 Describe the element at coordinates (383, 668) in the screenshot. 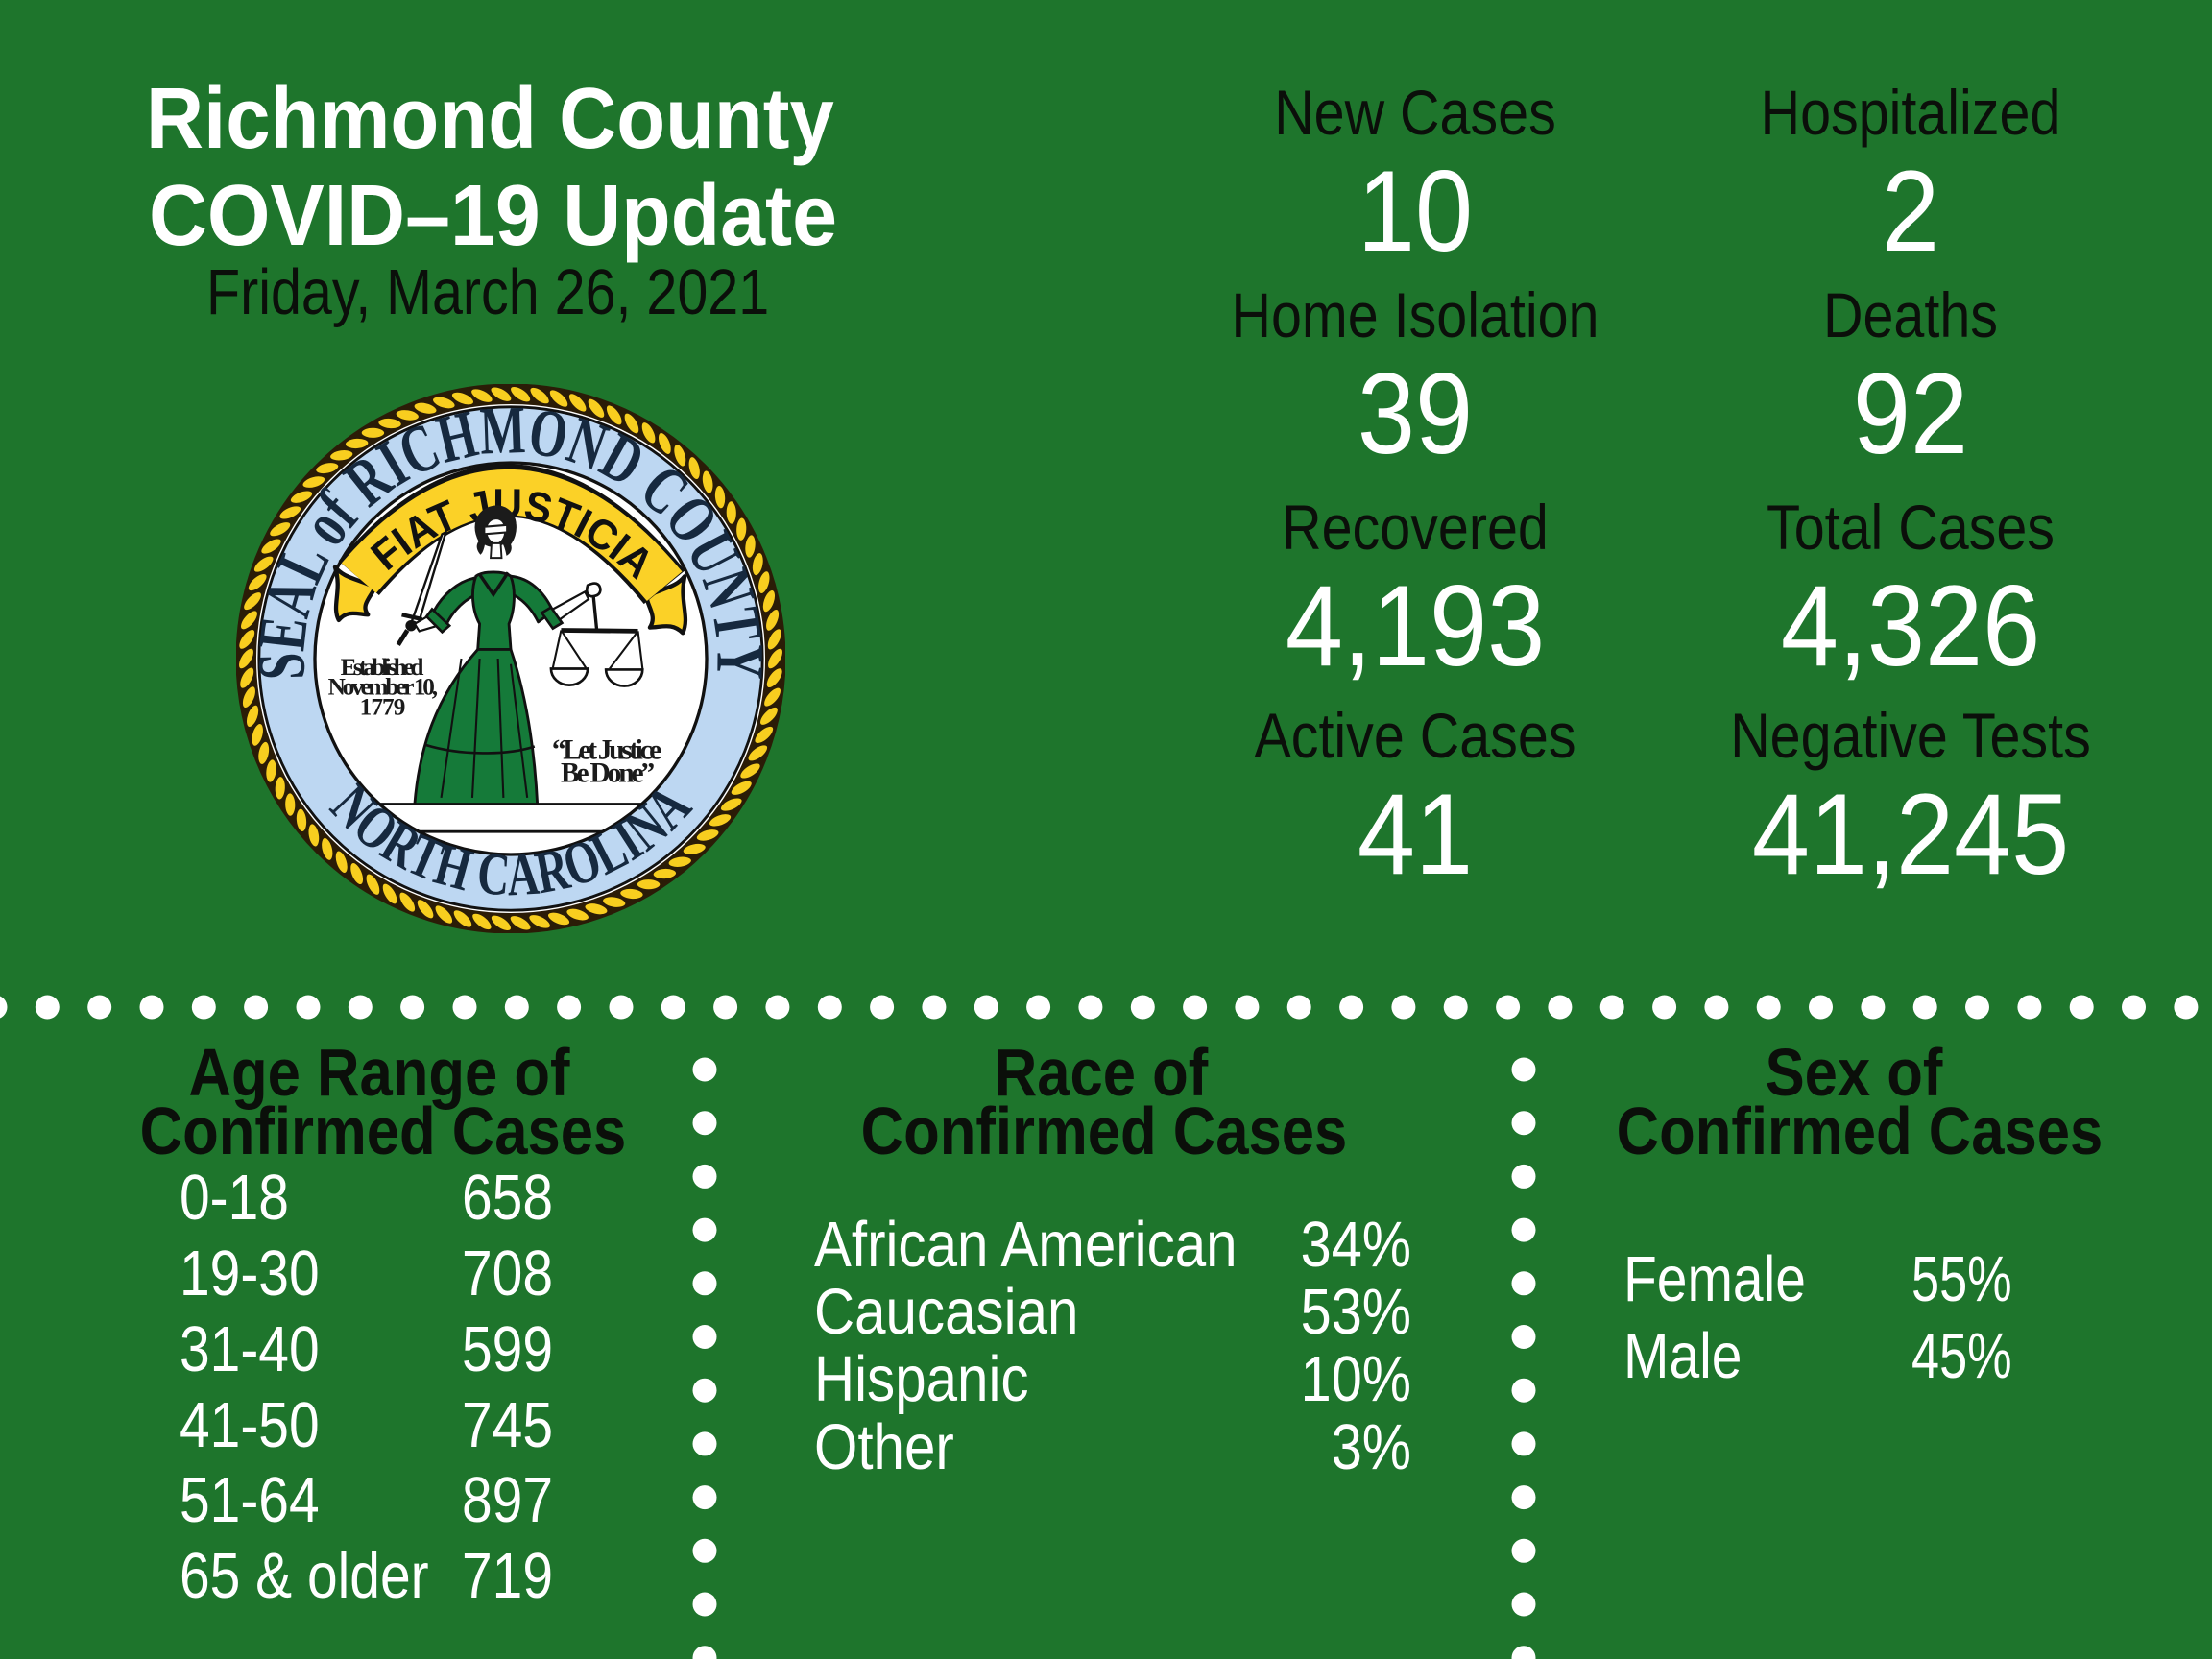

I see `svg-text: Established` at that location.